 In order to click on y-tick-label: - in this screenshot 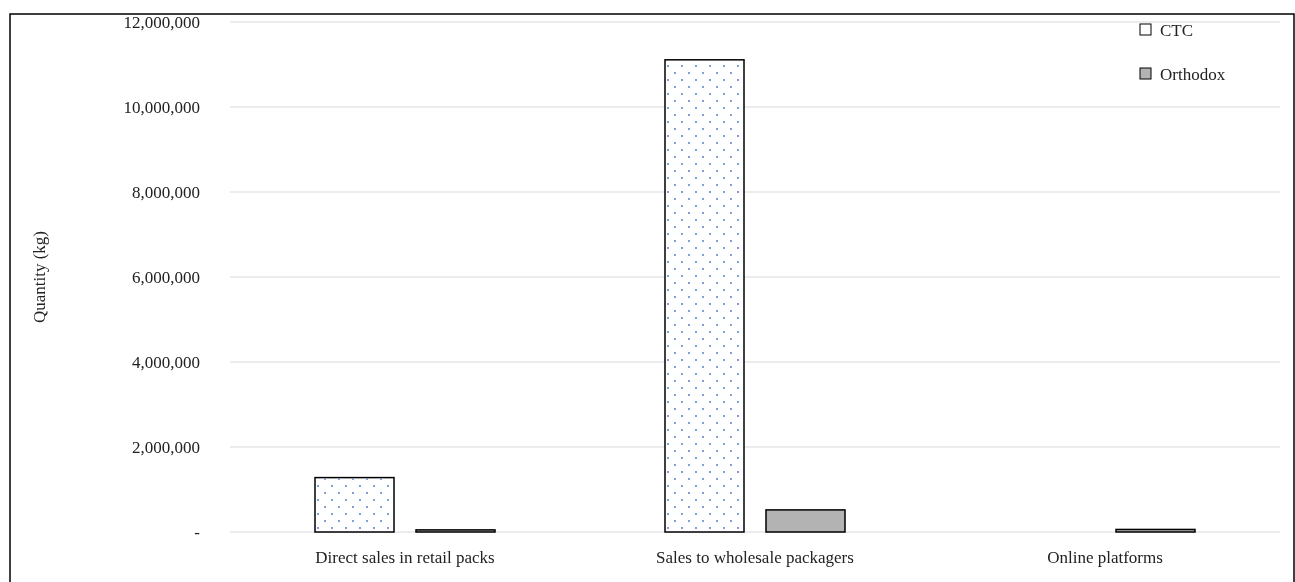, I will do `click(197, 532)`.